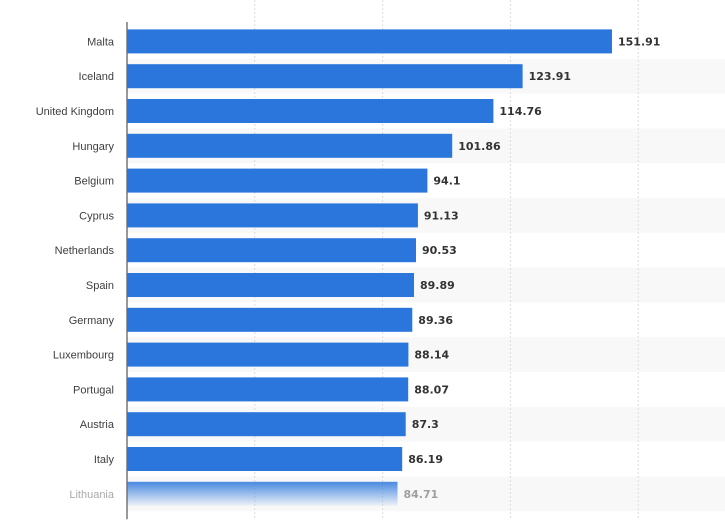 Image resolution: width=725 pixels, height=521 pixels. What do you see at coordinates (550, 76) in the screenshot?
I see `value-label: 123.91` at bounding box center [550, 76].